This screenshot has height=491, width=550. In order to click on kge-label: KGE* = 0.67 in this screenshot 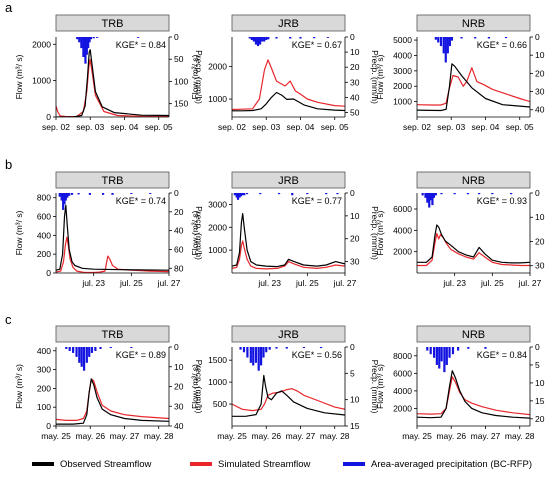, I will do `click(317, 45)`.